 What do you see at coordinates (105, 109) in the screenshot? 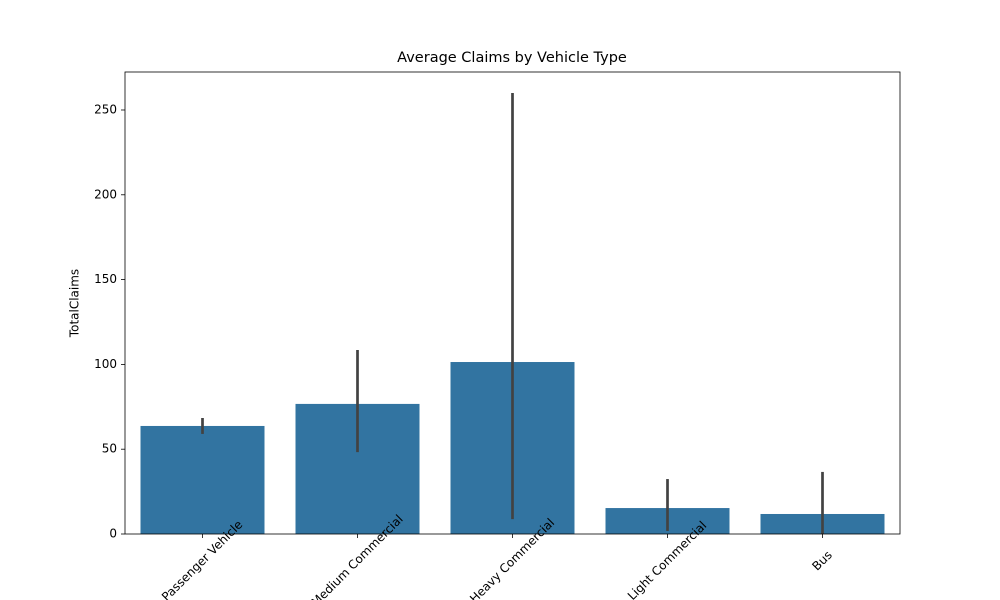
I see `y-tick-label: 250` at bounding box center [105, 109].